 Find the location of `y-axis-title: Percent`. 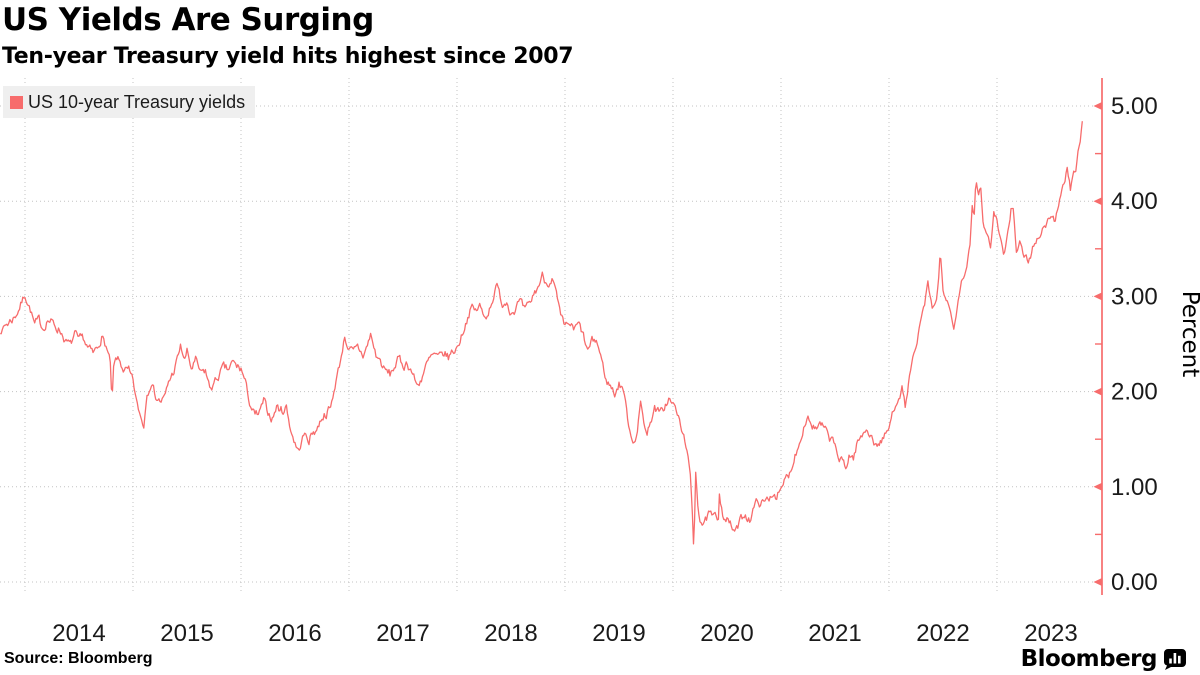

y-axis-title: Percent is located at coordinates (1188, 334).